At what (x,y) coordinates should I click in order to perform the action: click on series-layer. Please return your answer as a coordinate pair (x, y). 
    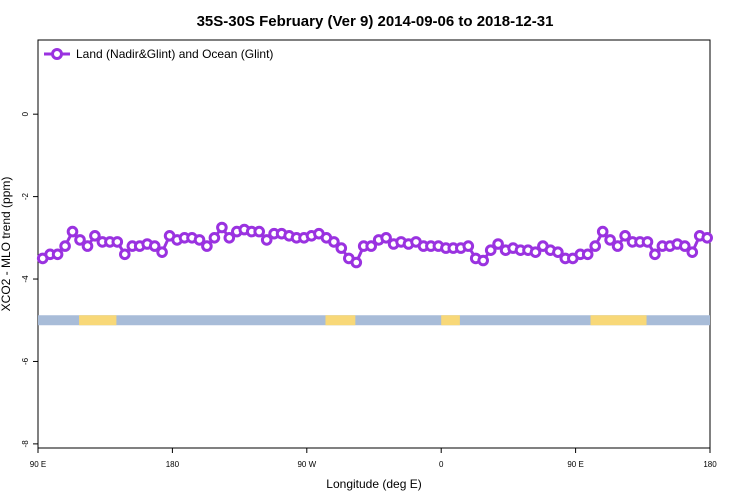
    Looking at the image, I should click on (375, 245).